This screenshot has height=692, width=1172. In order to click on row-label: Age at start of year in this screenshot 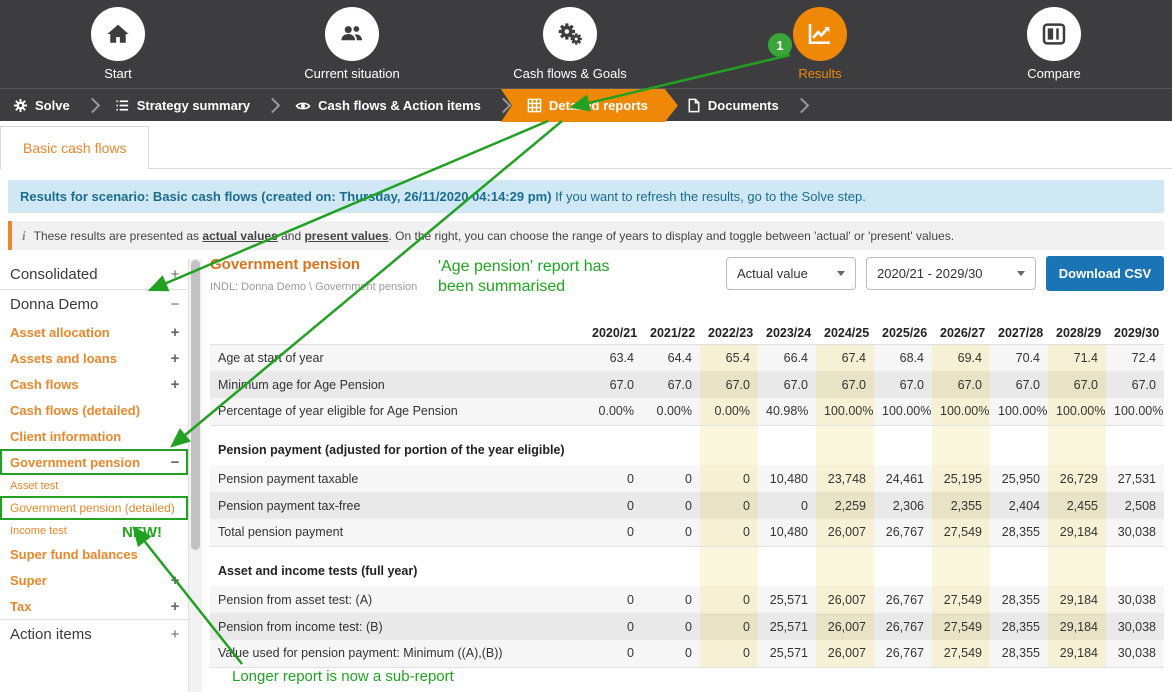, I will do `click(397, 357)`.